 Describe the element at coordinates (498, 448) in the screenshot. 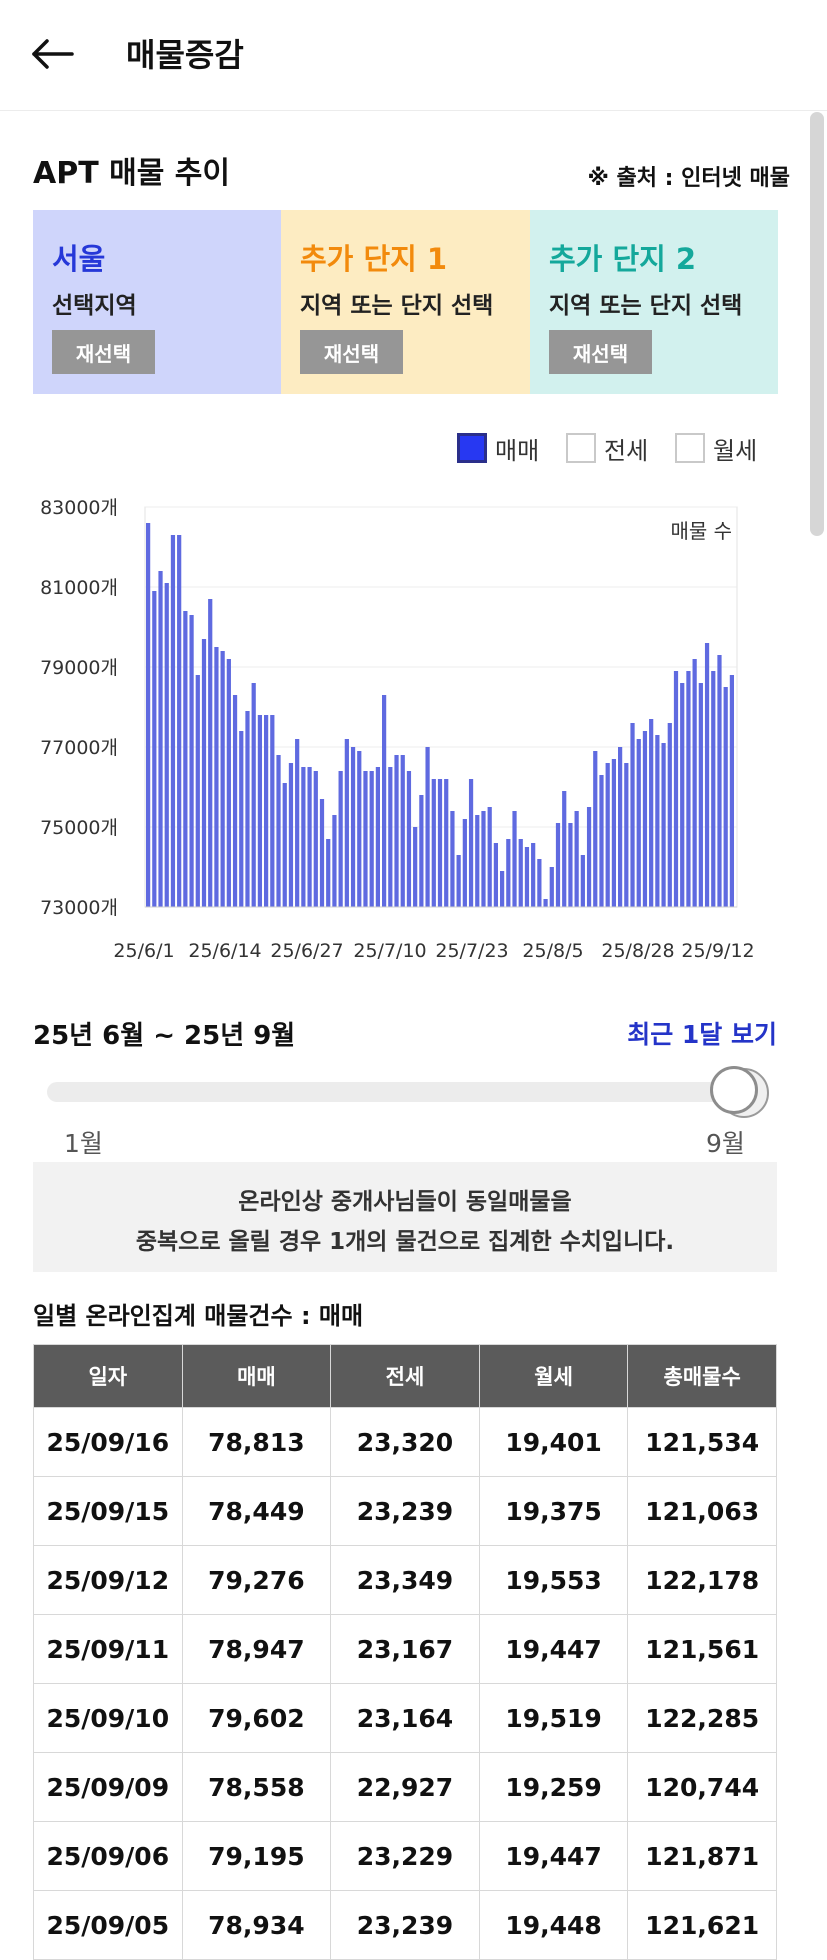

I see `legend-item-sale: 매매` at that location.